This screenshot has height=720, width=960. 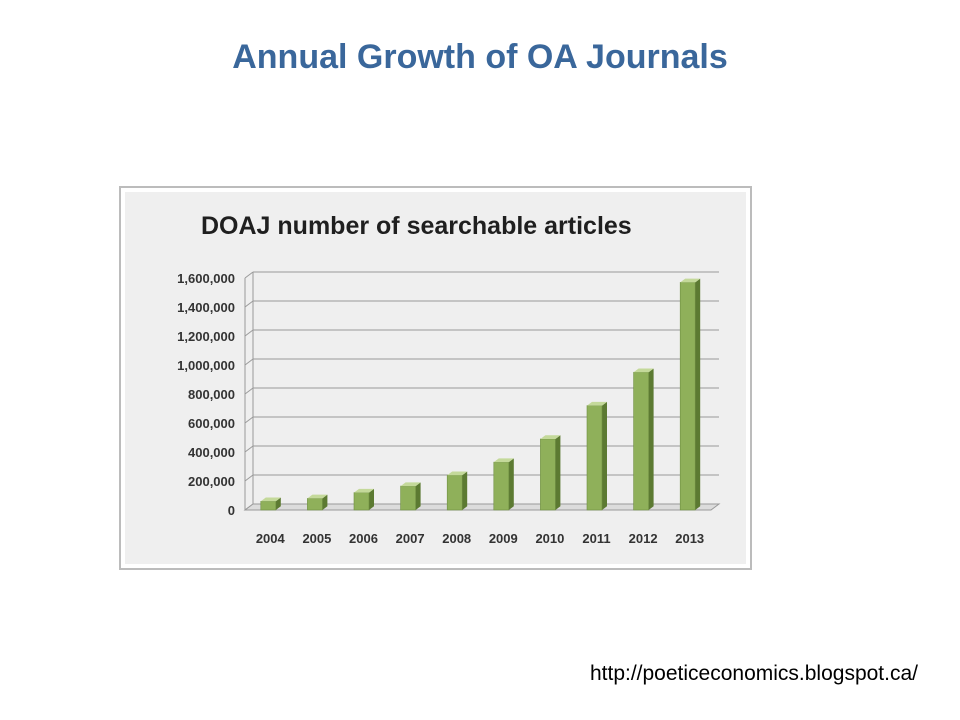 I want to click on x-tick-label: 2005, so click(x=316, y=538).